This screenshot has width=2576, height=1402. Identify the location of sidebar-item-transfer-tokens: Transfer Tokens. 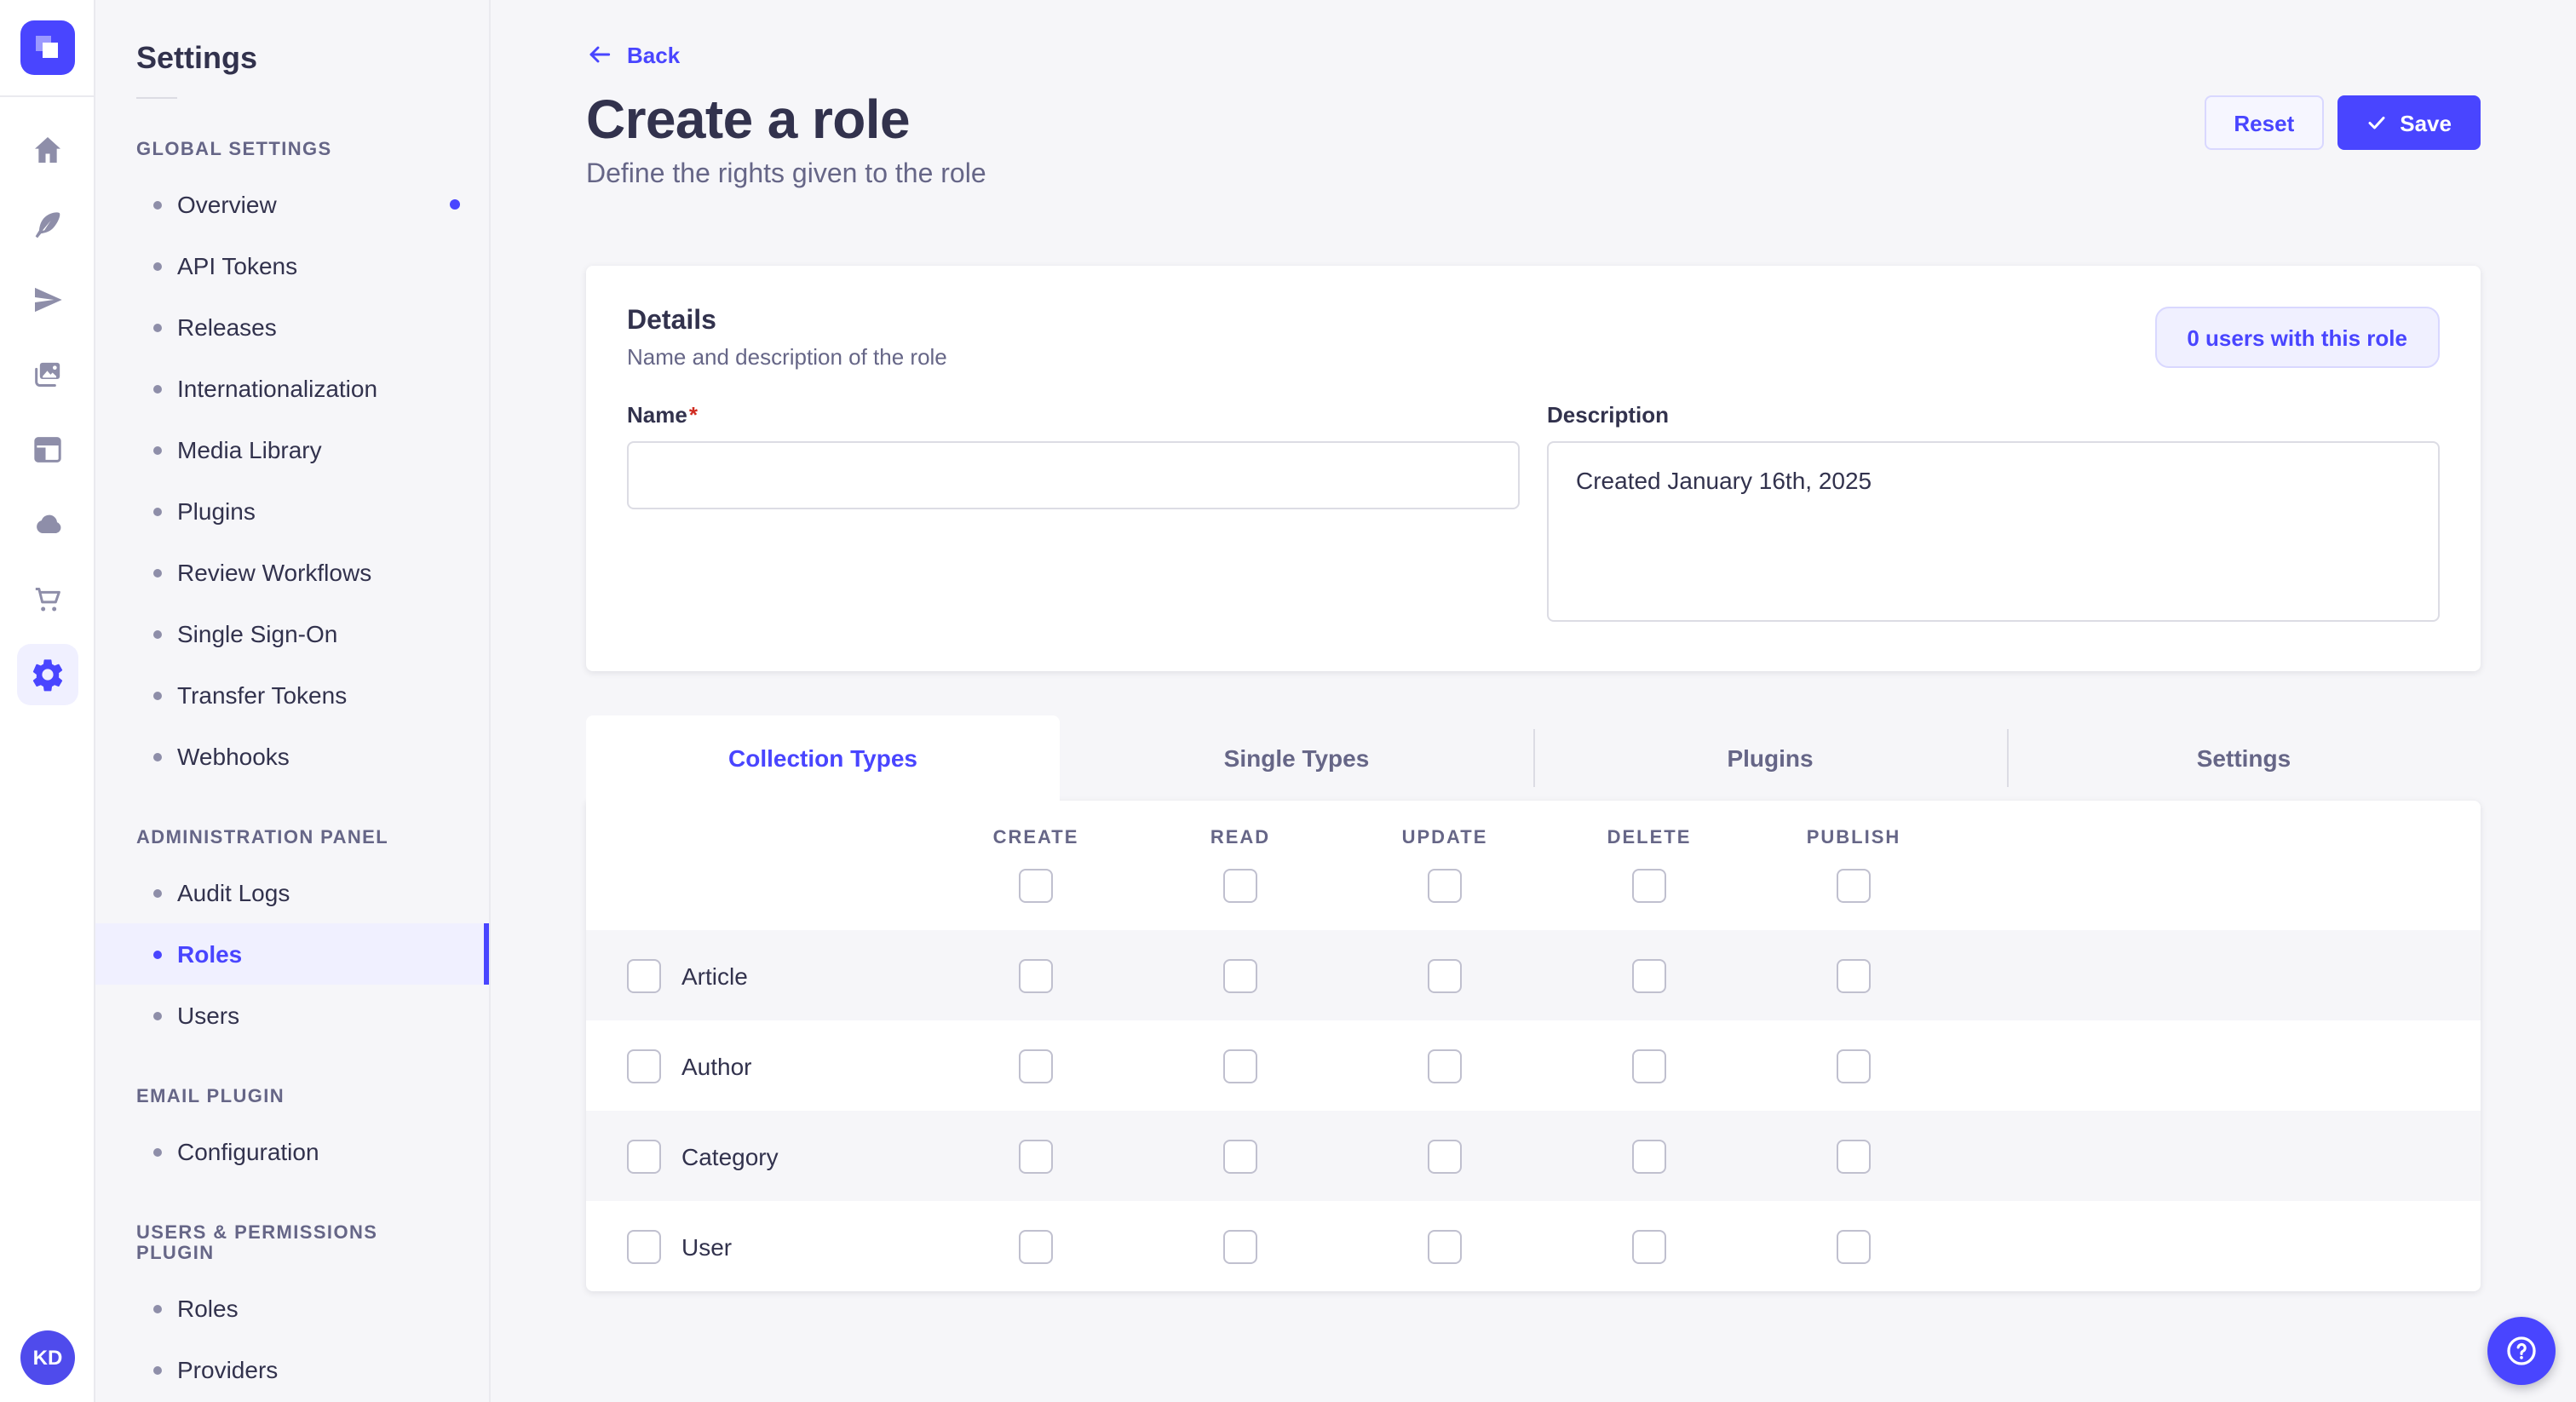
(292, 695).